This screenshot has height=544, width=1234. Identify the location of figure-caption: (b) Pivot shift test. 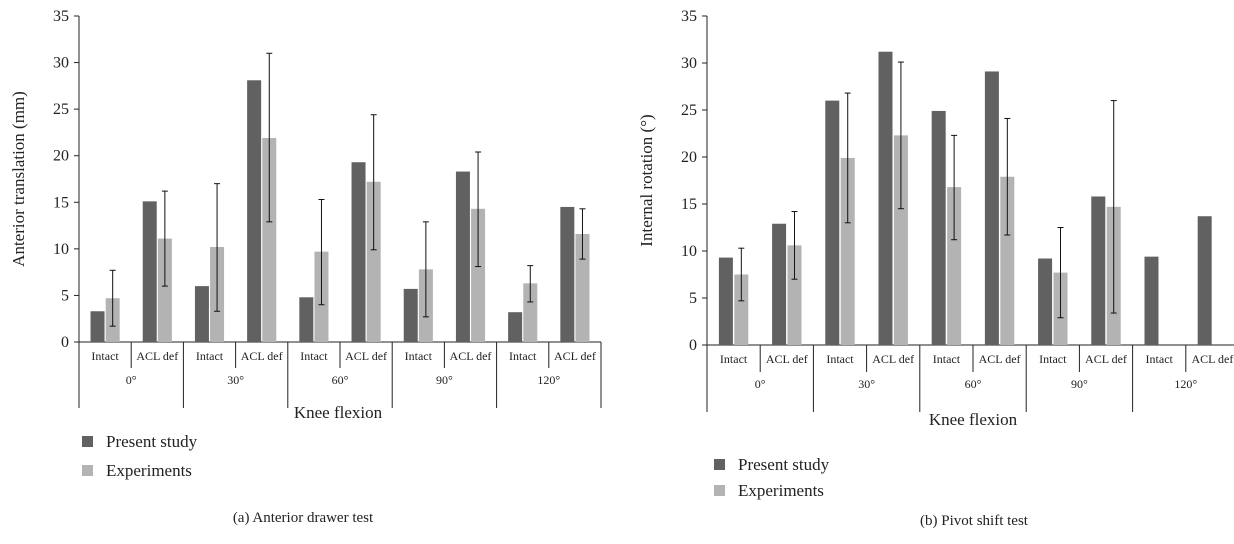
(974, 521).